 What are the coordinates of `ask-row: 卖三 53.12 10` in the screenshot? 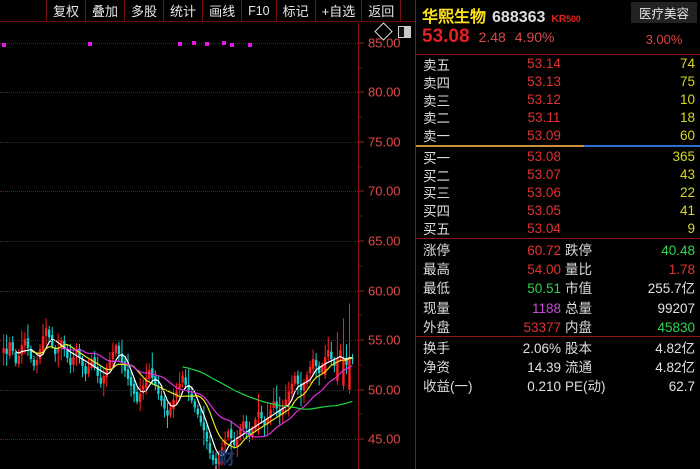 It's located at (558, 100).